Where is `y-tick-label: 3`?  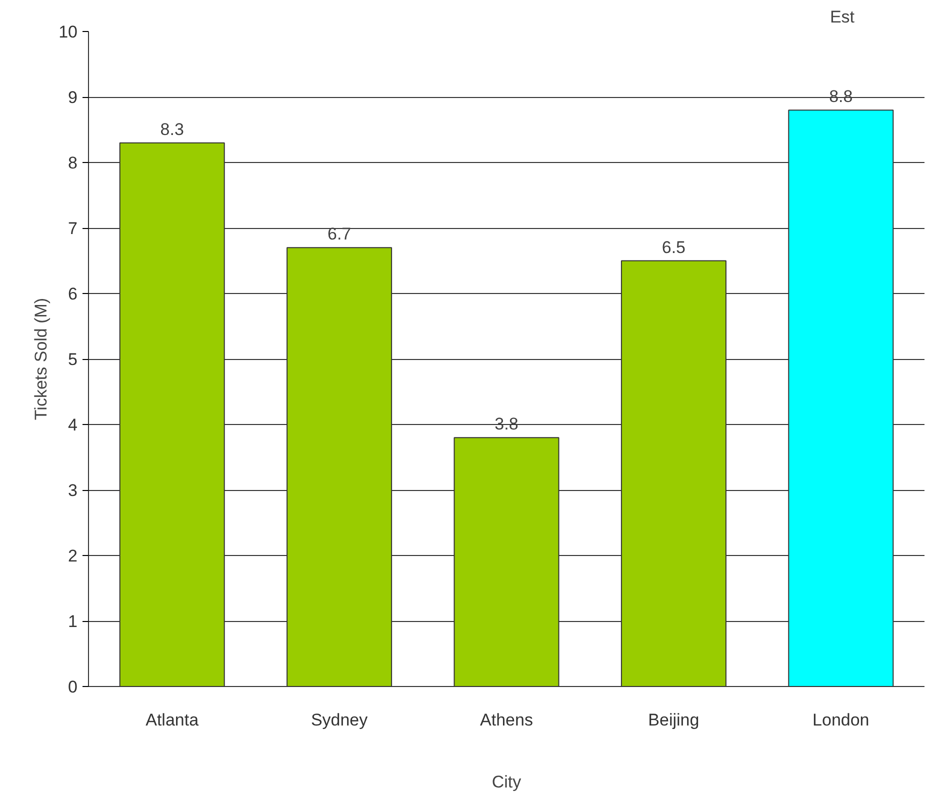
y-tick-label: 3 is located at coordinates (73, 490).